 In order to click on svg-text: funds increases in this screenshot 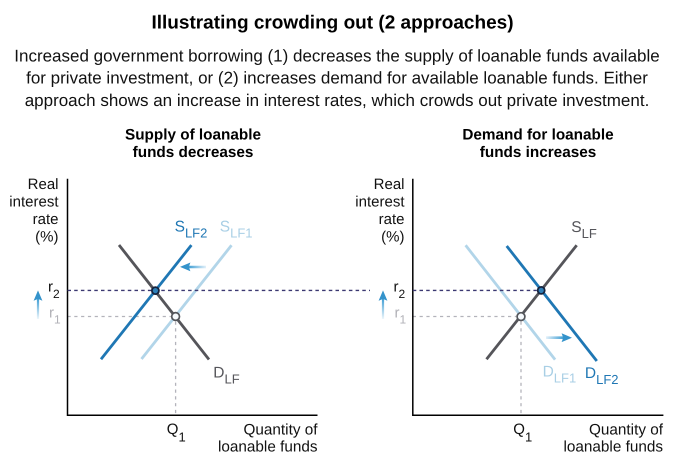, I will do `click(538, 152)`.